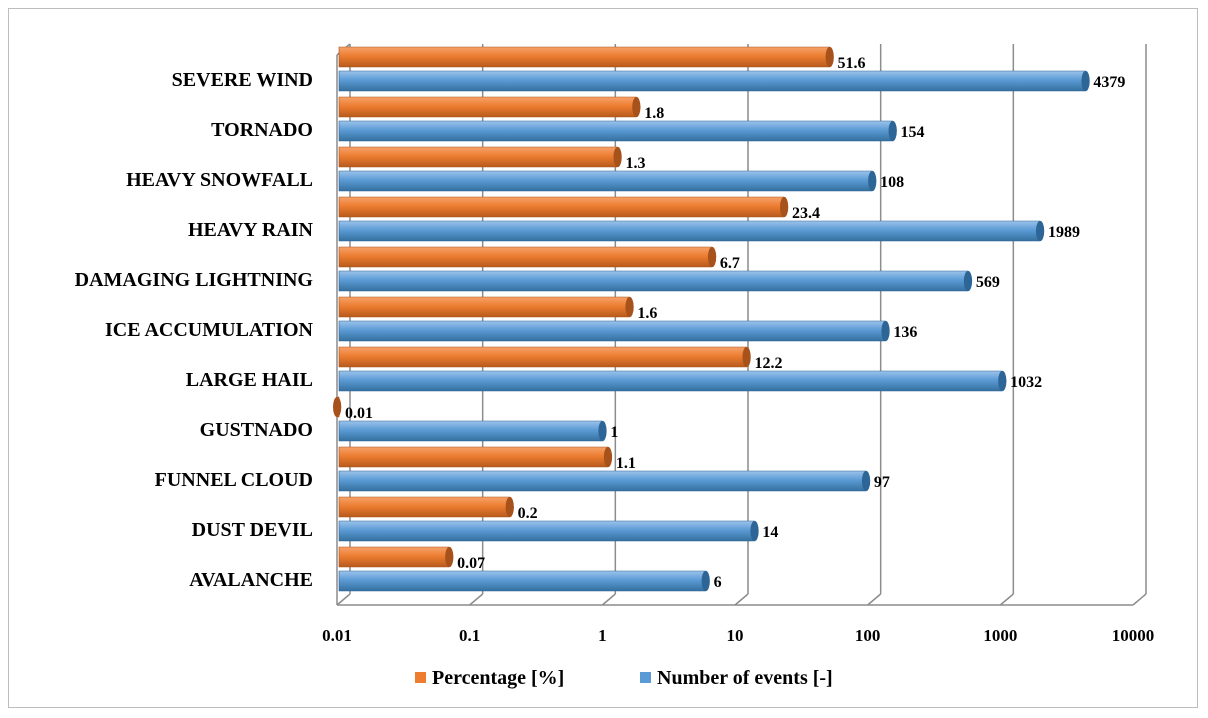 Image resolution: width=1208 pixels, height=718 pixels. Describe the element at coordinates (1109, 82) in the screenshot. I see `value-label-events: 4379` at that location.